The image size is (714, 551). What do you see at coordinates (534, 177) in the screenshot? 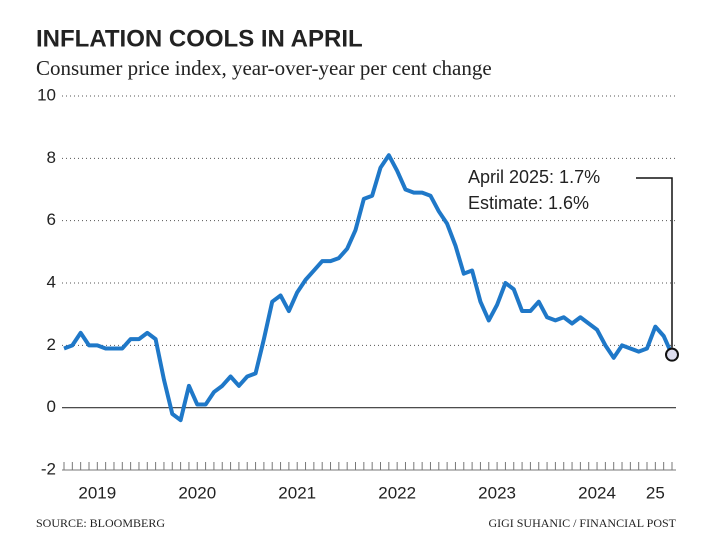
I see `annotation: April 2025: 1.7%` at bounding box center [534, 177].